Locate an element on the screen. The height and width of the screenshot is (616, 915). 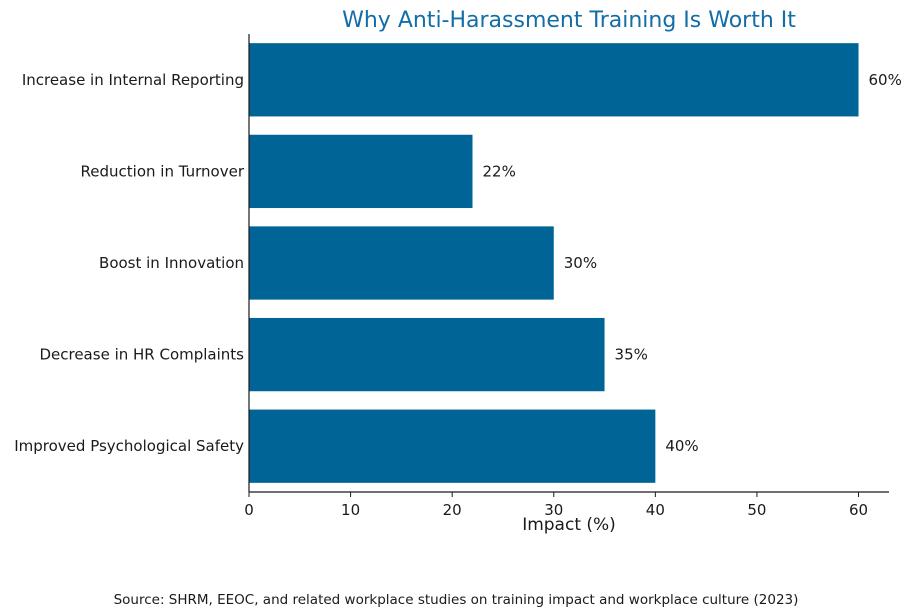
value-label-4: 40% is located at coordinates (681, 446).